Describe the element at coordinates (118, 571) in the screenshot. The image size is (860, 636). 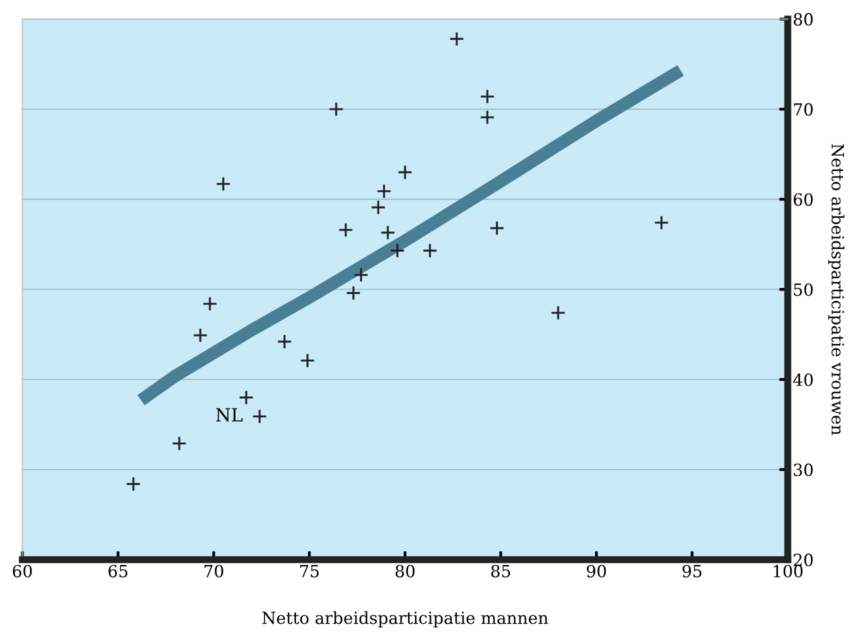
I see `x-tick-label: 65` at that location.